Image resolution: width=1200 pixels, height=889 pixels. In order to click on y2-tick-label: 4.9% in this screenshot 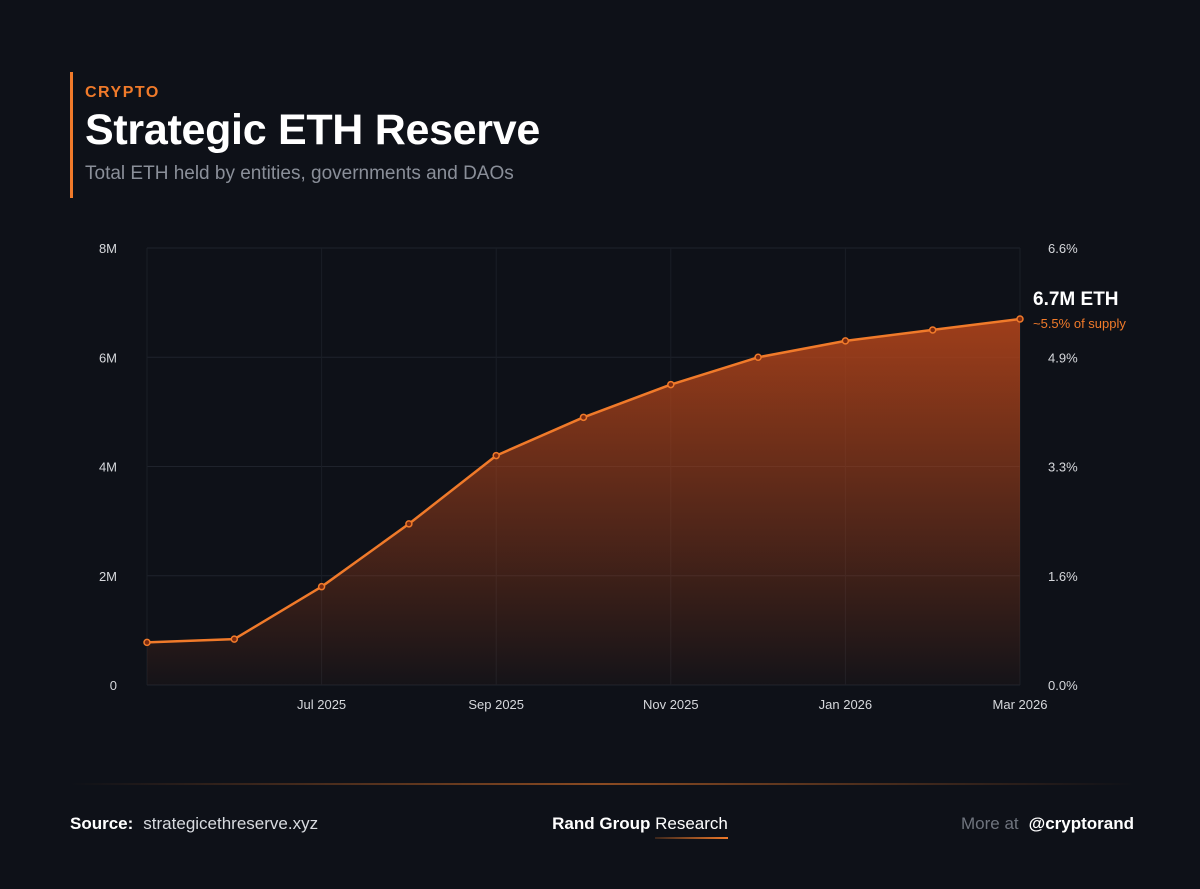, I will do `click(1063, 357)`.